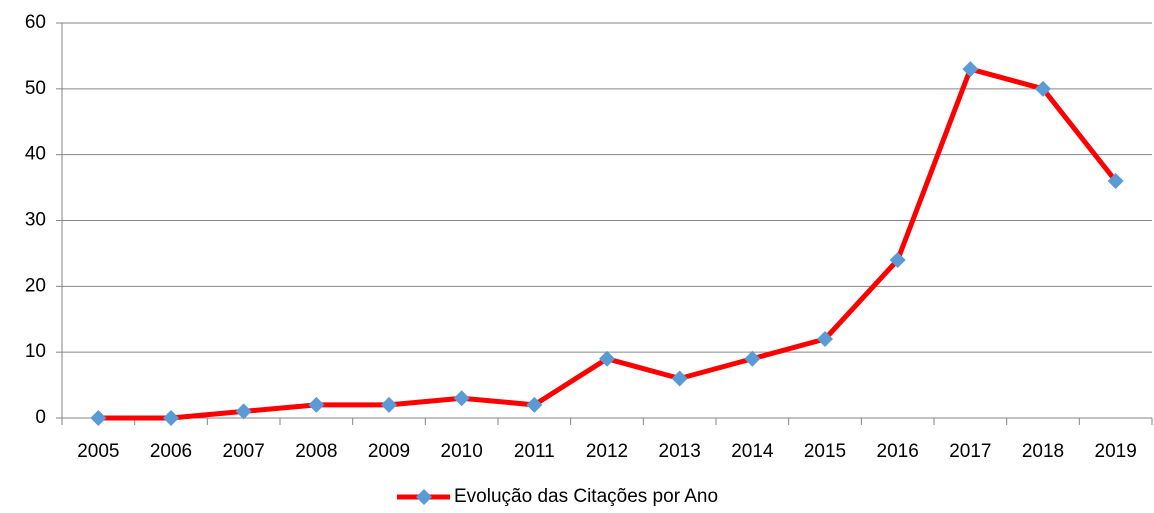  I want to click on x-tick-label: 2015, so click(825, 451).